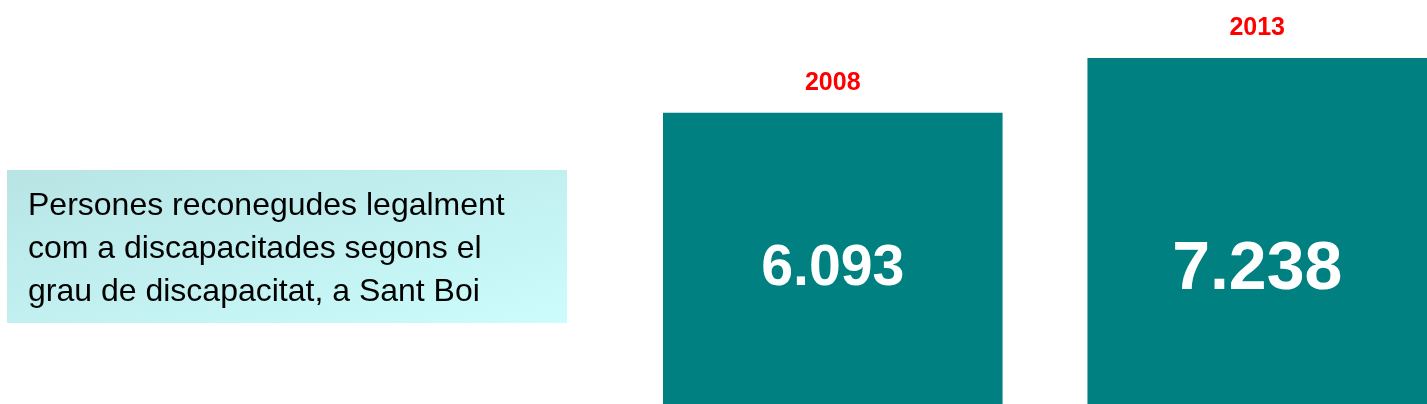 The height and width of the screenshot is (404, 1427). I want to click on data-label: 6.093, so click(833, 265).